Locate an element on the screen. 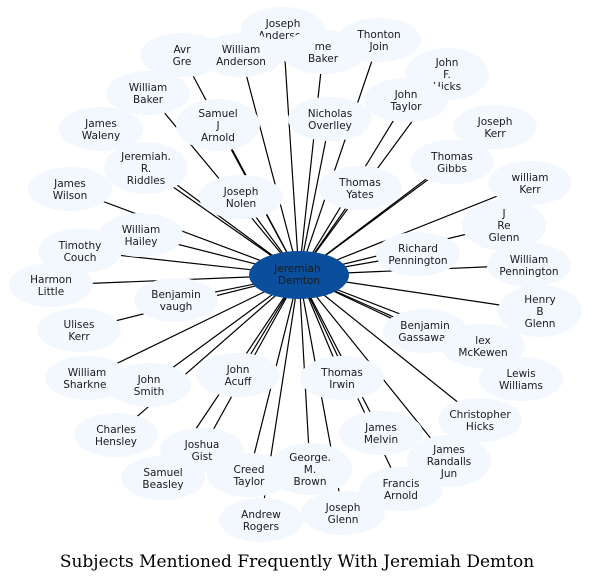 Image resolution: width=594 pixels, height=582 pixels. node-thomas-gibbs: Thomas Gibbs is located at coordinates (452, 162).